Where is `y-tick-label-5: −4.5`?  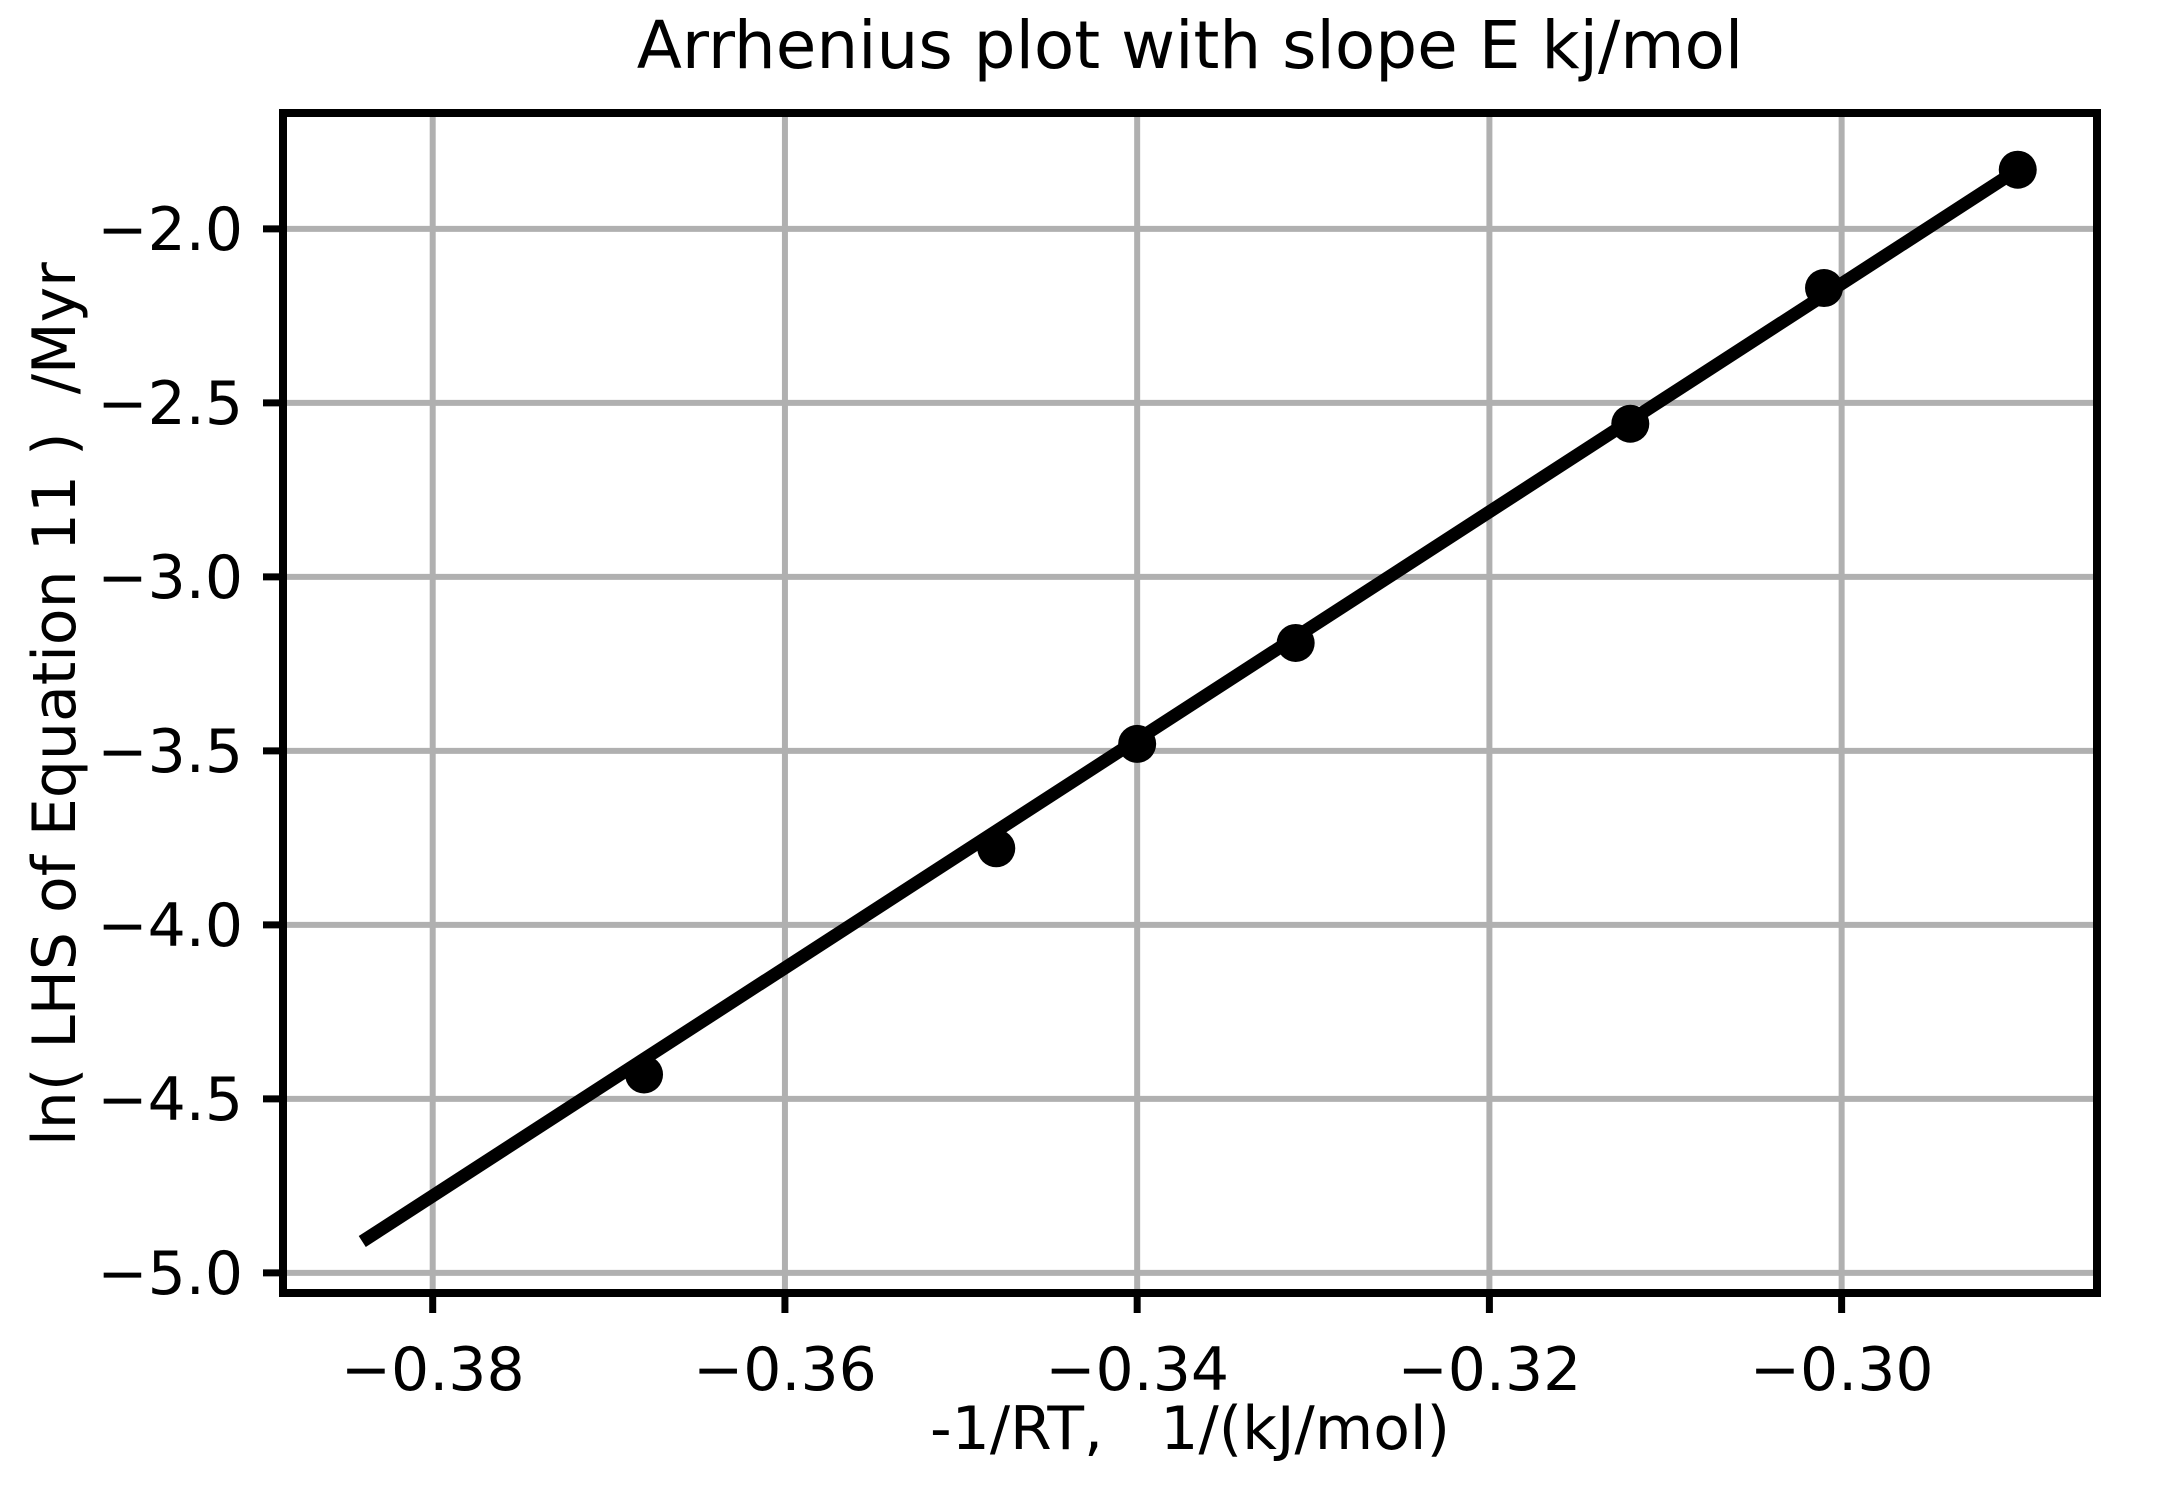
y-tick-label-5: −4.5 is located at coordinates (170, 1100).